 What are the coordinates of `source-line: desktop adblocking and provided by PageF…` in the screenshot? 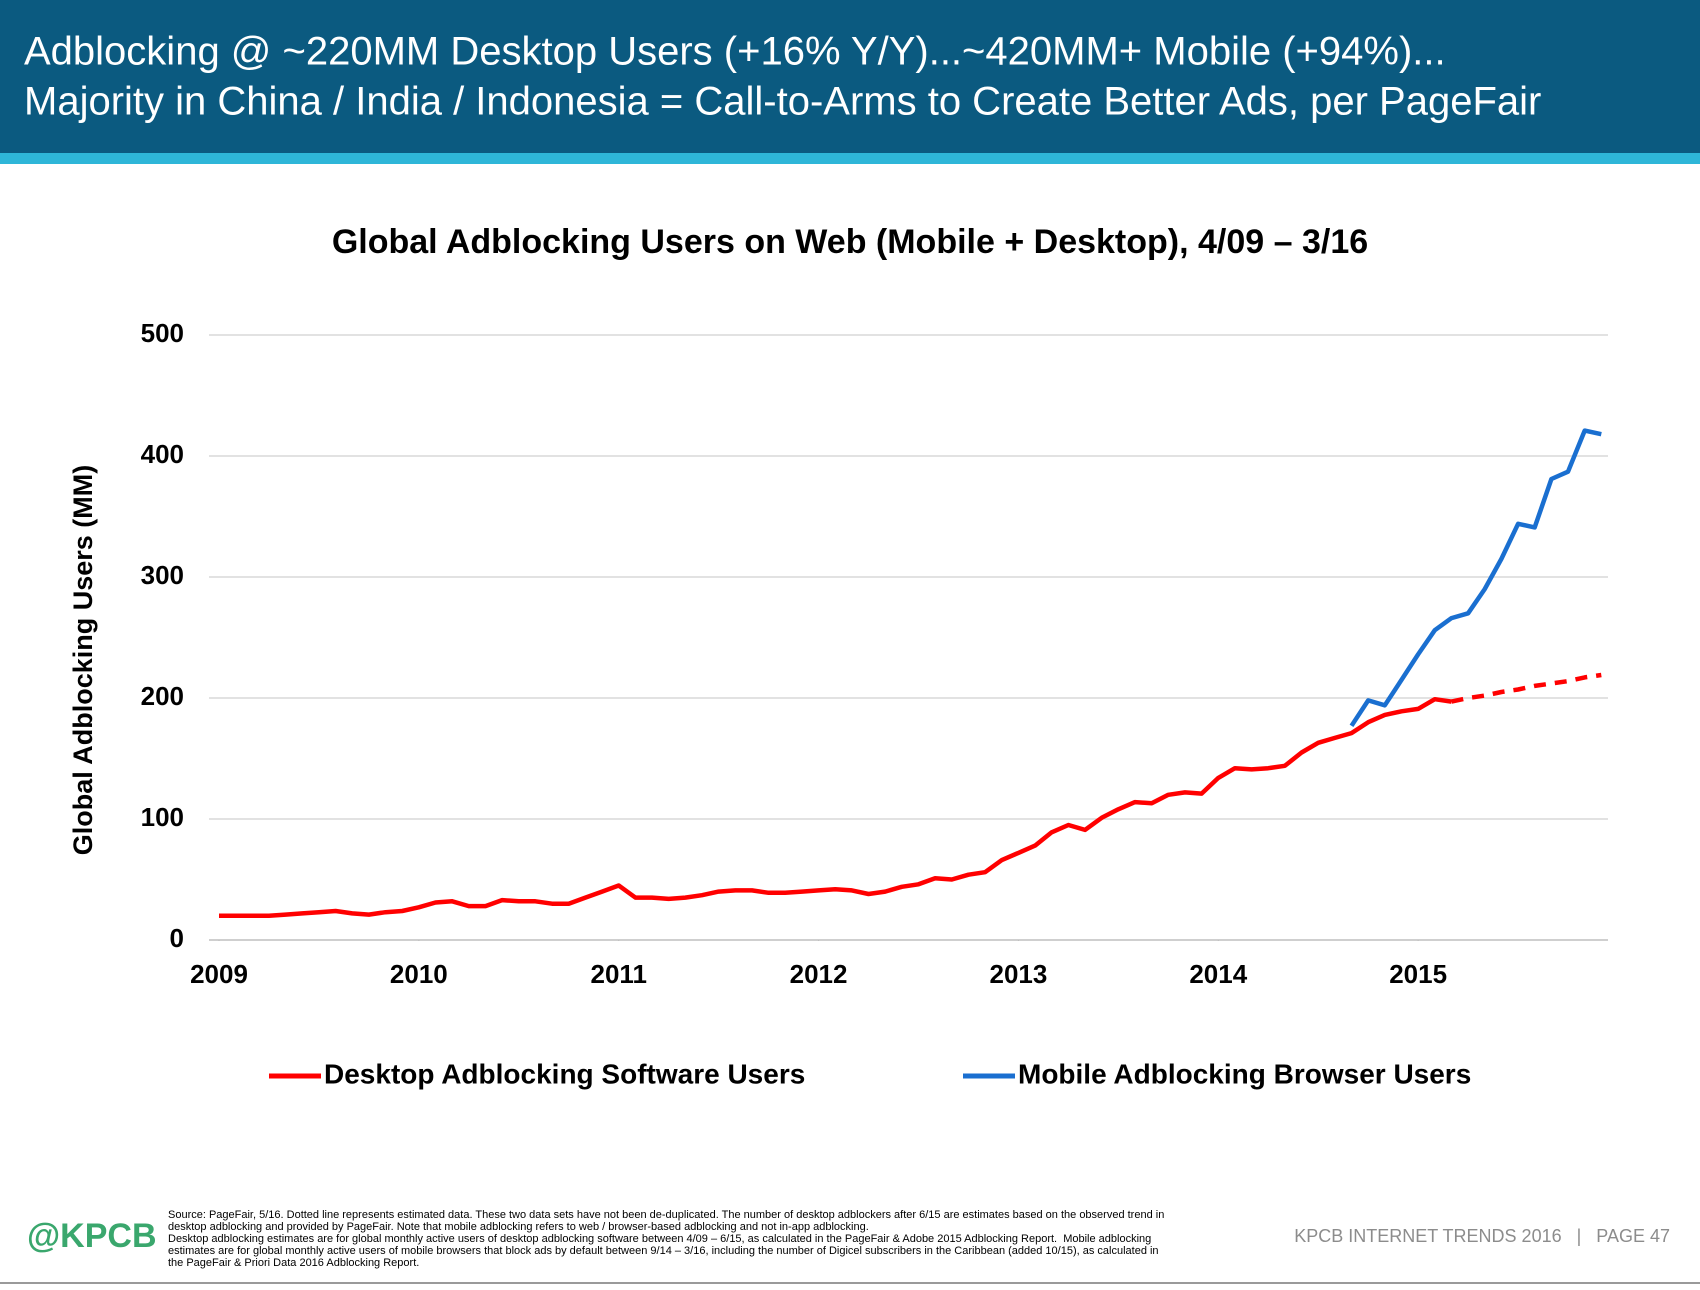 It's located at (518, 1227).